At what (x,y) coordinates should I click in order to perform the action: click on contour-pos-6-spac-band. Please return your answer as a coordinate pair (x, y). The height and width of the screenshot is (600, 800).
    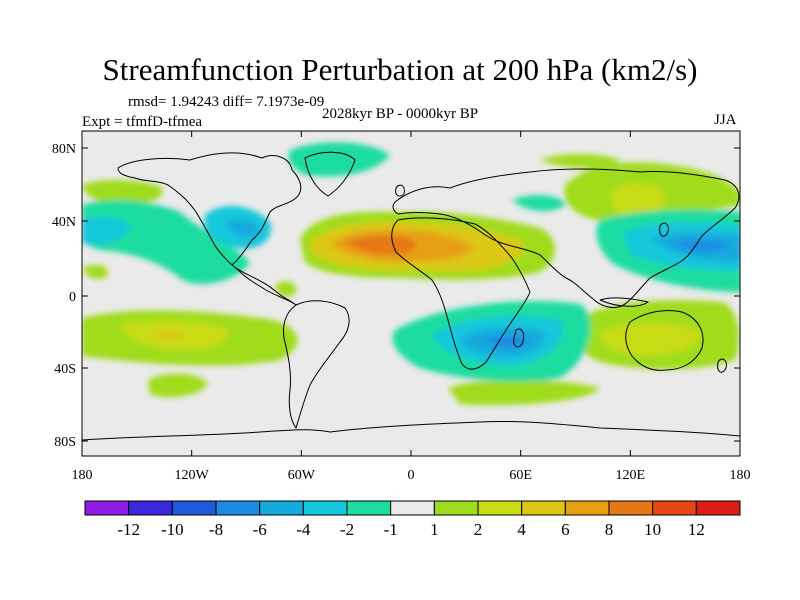
    Looking at the image, I should click on (168, 335).